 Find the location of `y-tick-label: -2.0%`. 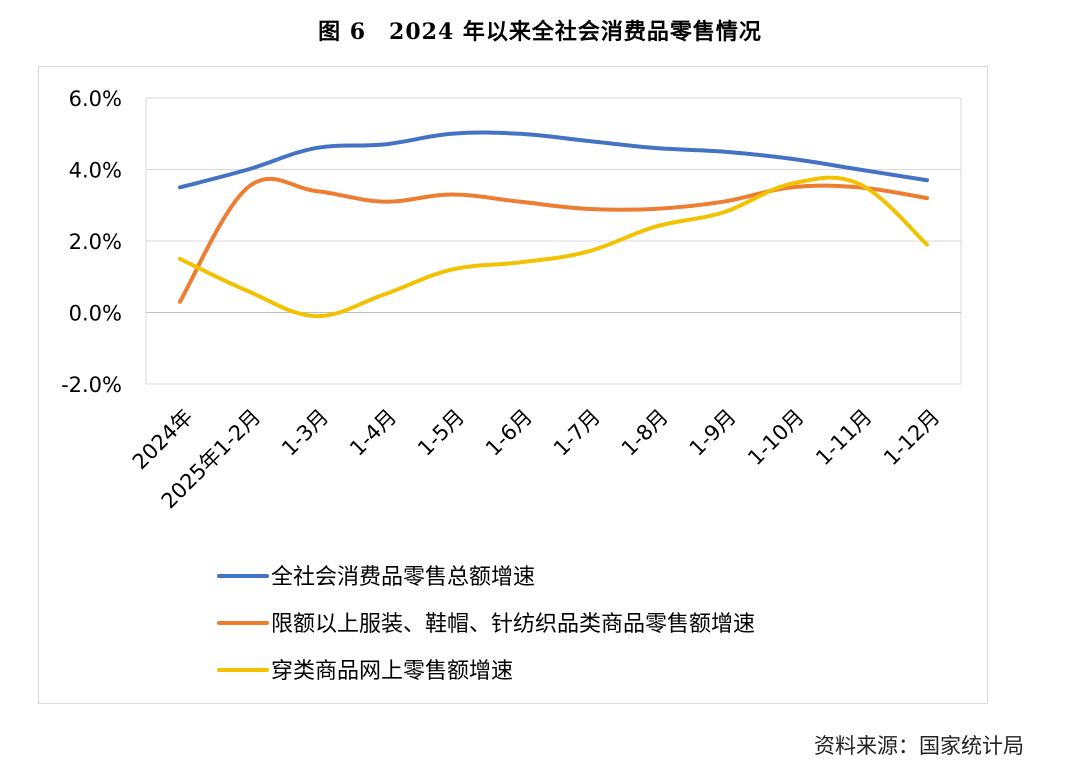

y-tick-label: -2.0% is located at coordinates (91, 385).